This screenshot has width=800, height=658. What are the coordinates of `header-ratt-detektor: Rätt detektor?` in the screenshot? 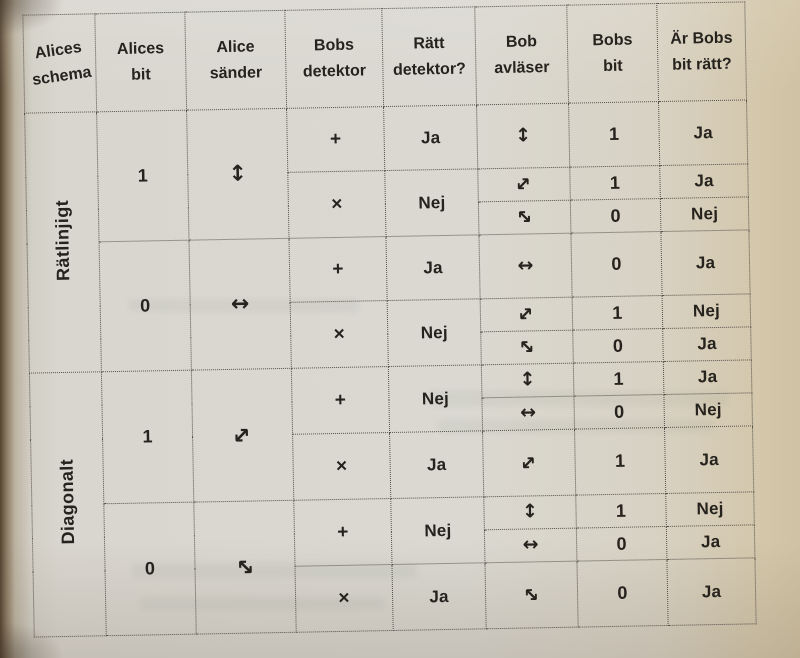 It's located at (429, 56).